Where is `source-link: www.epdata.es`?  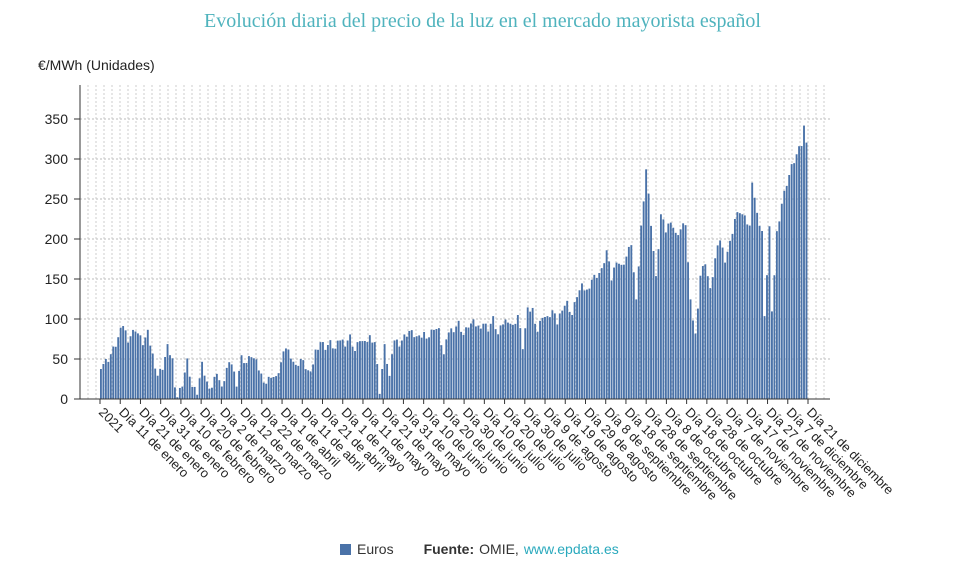 source-link: www.epdata.es is located at coordinates (571, 549).